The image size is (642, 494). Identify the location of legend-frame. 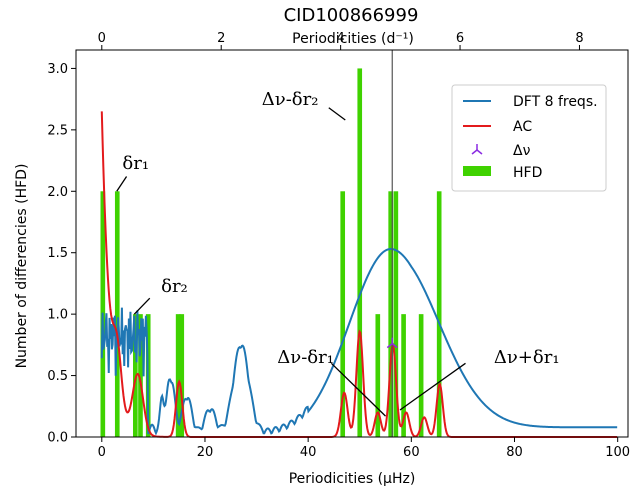
(529, 138).